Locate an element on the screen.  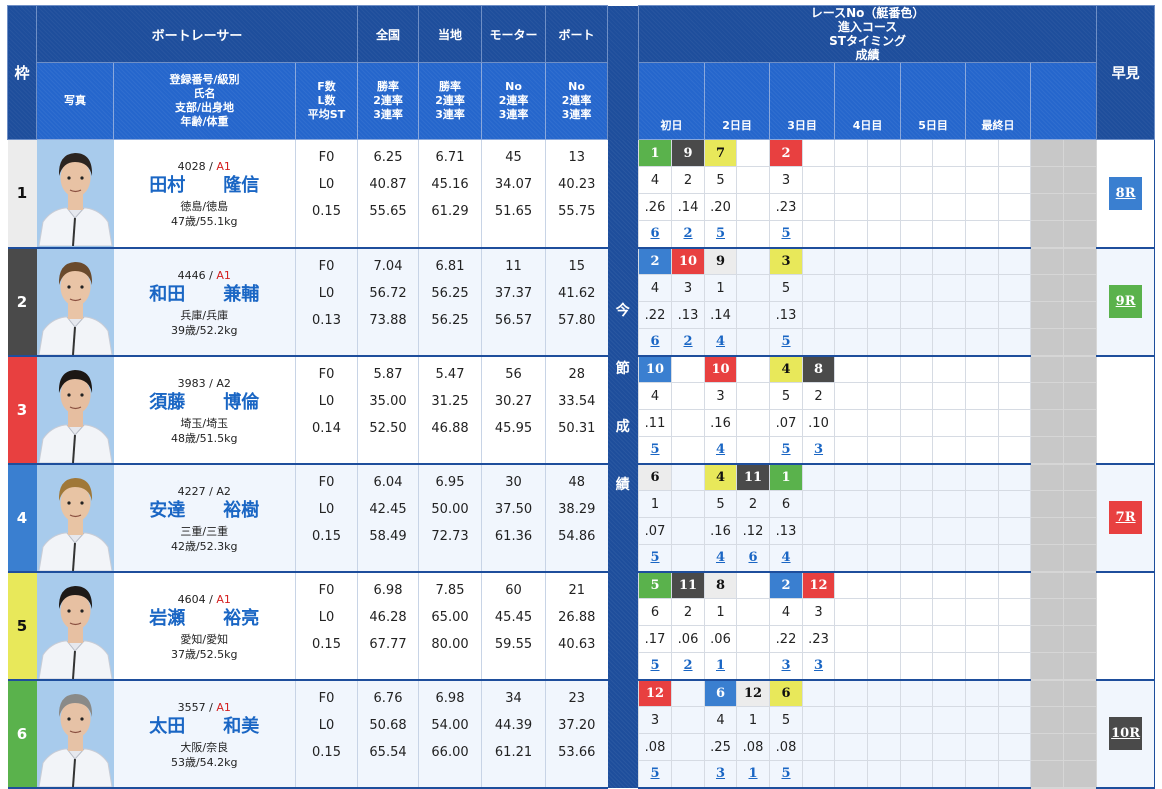
stat-value: 41.62 is located at coordinates (577, 293).